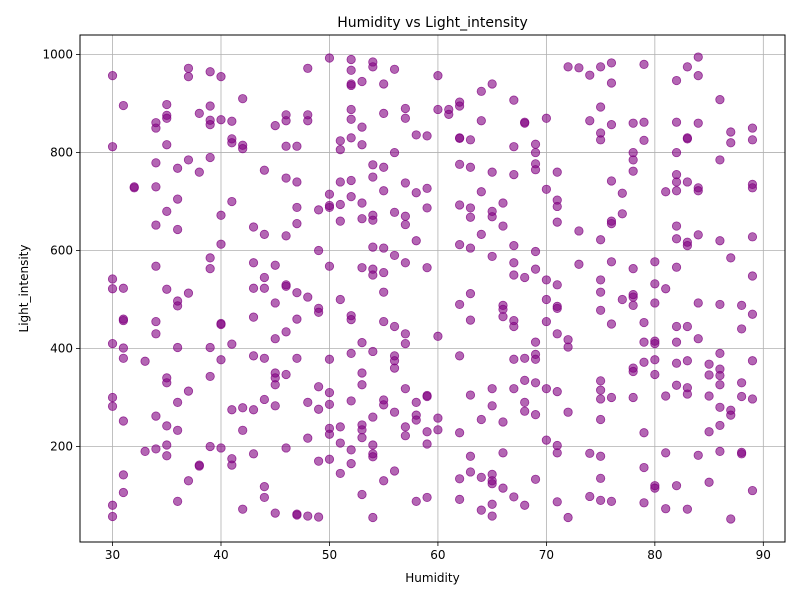  I want to click on x-axis-ticks: 30 40 50 60 70 80 90, so click(438, 552).